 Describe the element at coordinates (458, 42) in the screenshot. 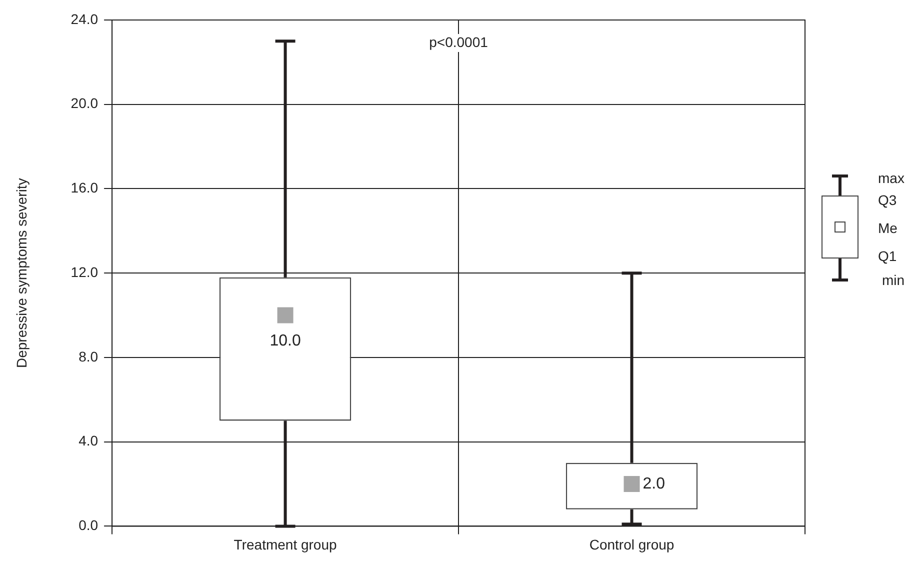

I see `annotation: p<0.0001` at that location.